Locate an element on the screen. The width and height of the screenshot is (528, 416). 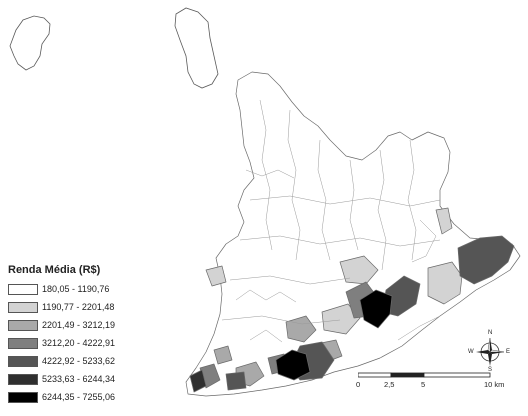
region-class-5-d is located at coordinates (236, 381).